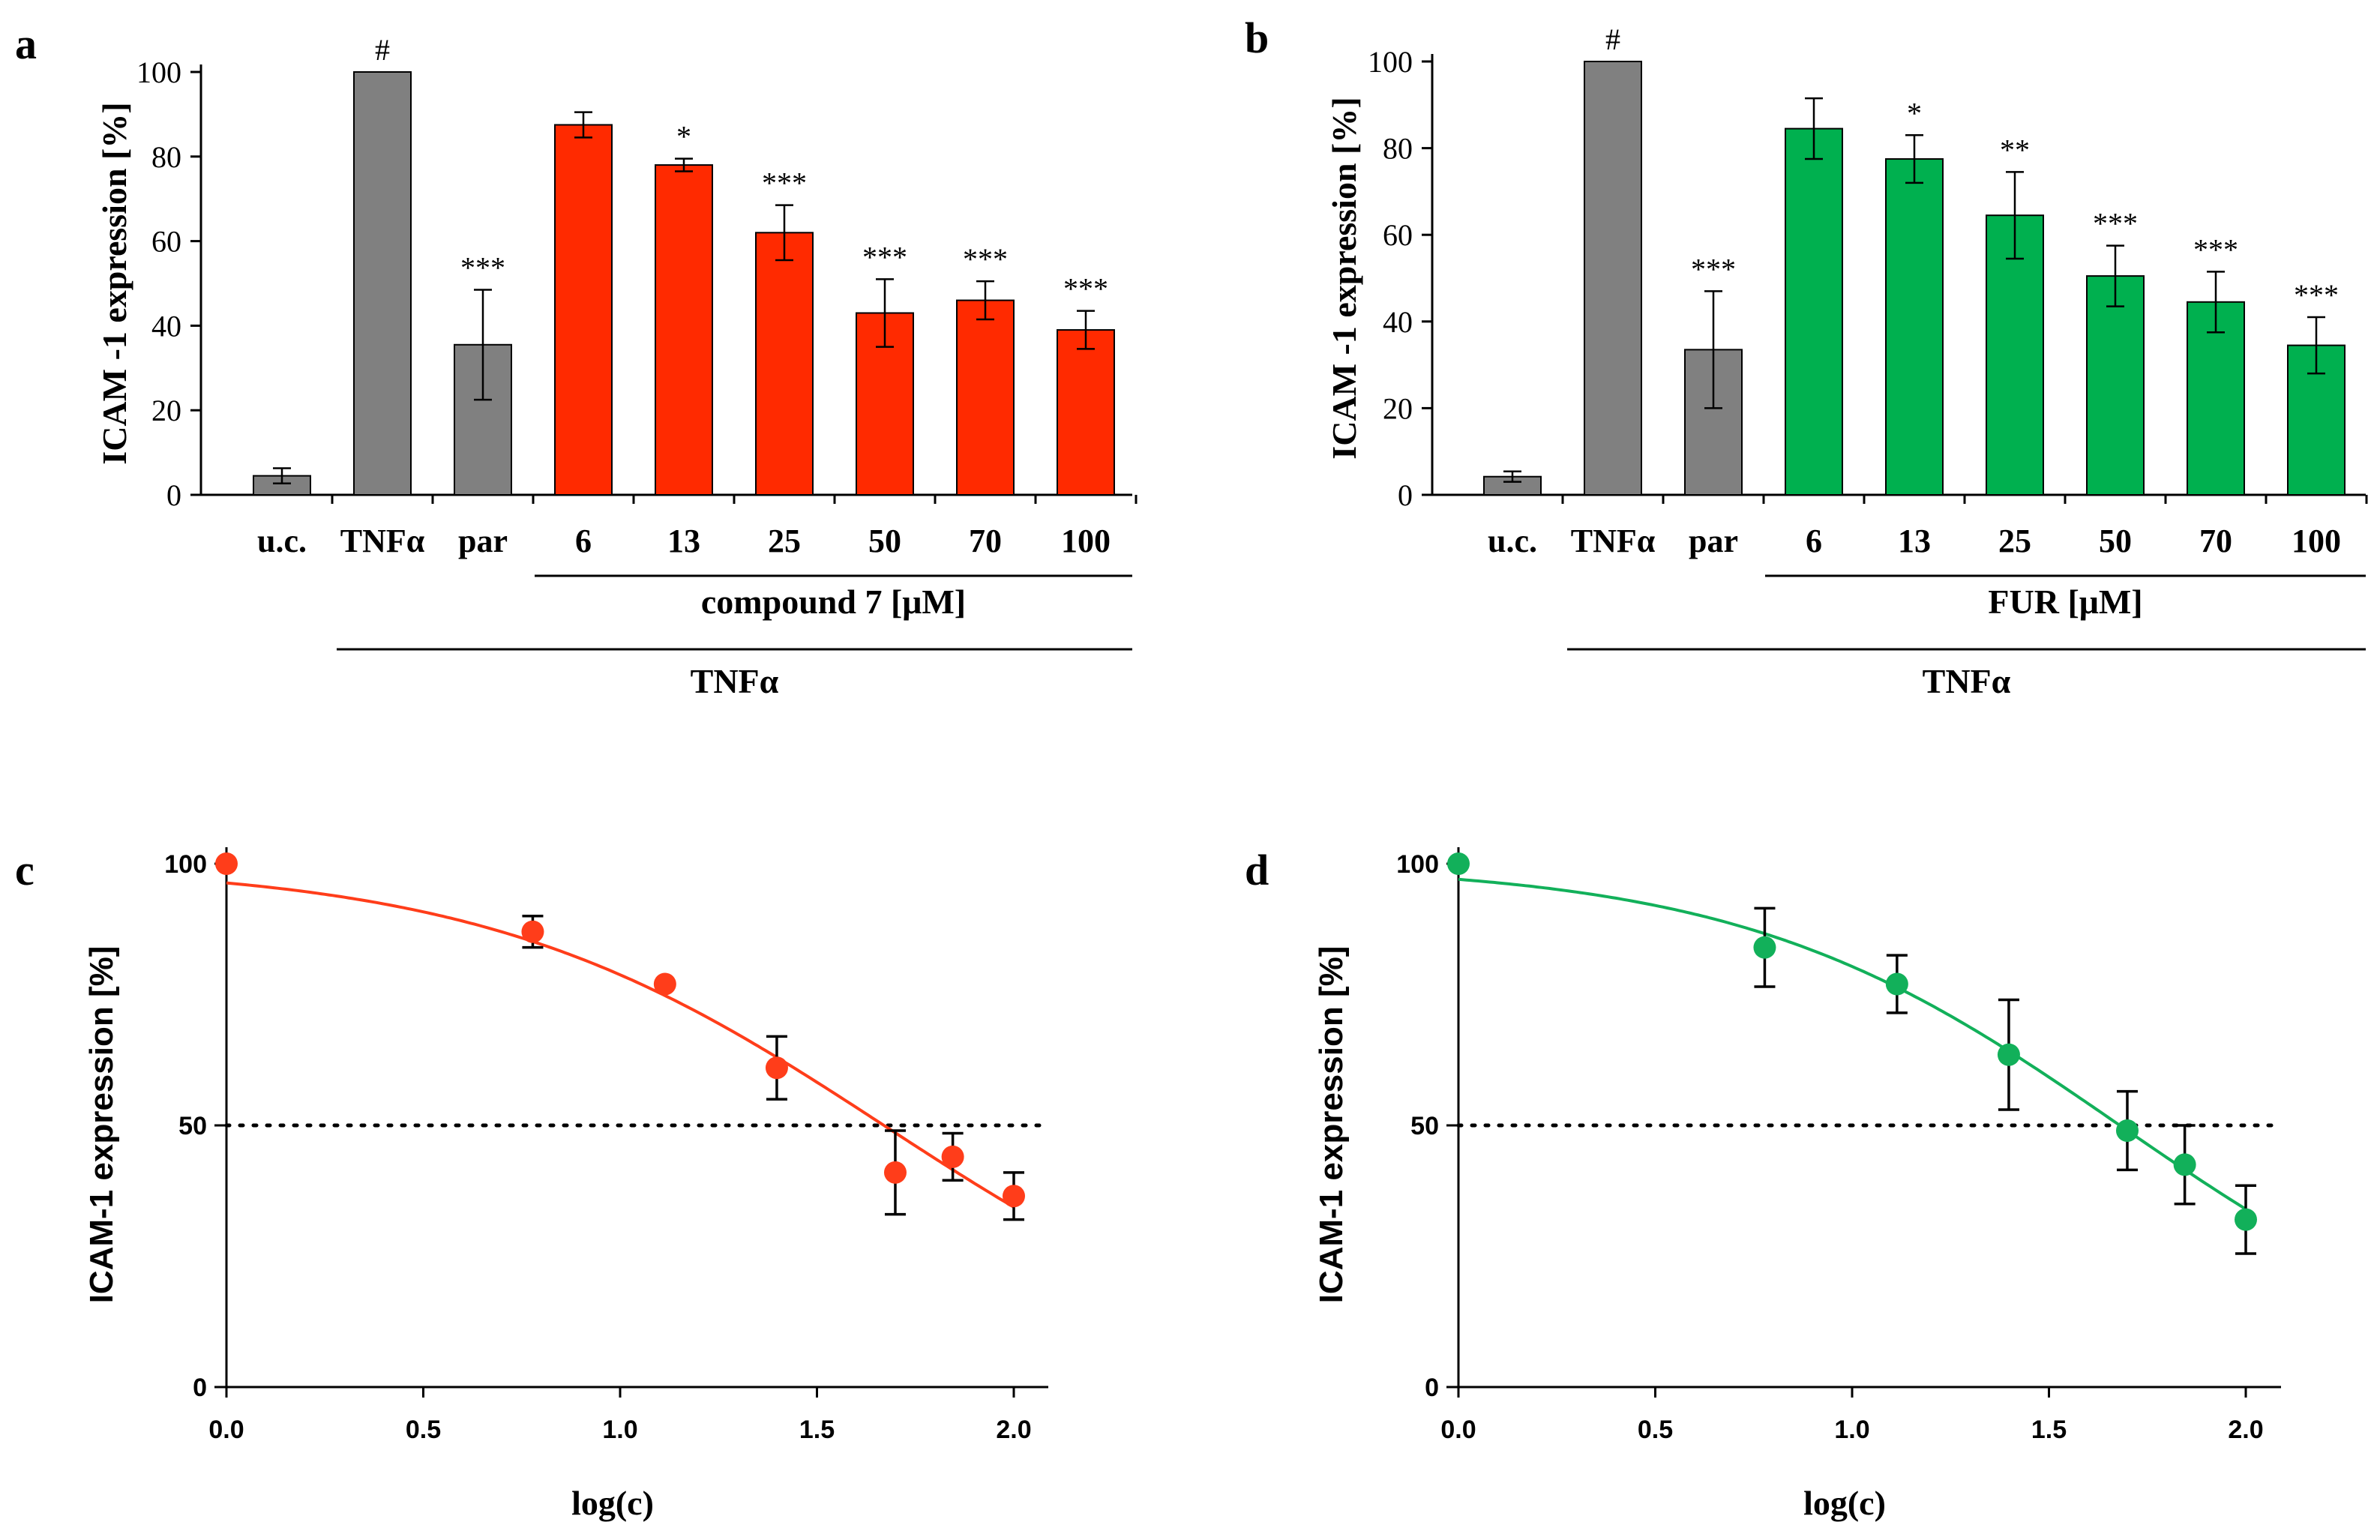 The height and width of the screenshot is (1540, 2380). What do you see at coordinates (1613, 541) in the screenshot?
I see `category-label: TNFα` at bounding box center [1613, 541].